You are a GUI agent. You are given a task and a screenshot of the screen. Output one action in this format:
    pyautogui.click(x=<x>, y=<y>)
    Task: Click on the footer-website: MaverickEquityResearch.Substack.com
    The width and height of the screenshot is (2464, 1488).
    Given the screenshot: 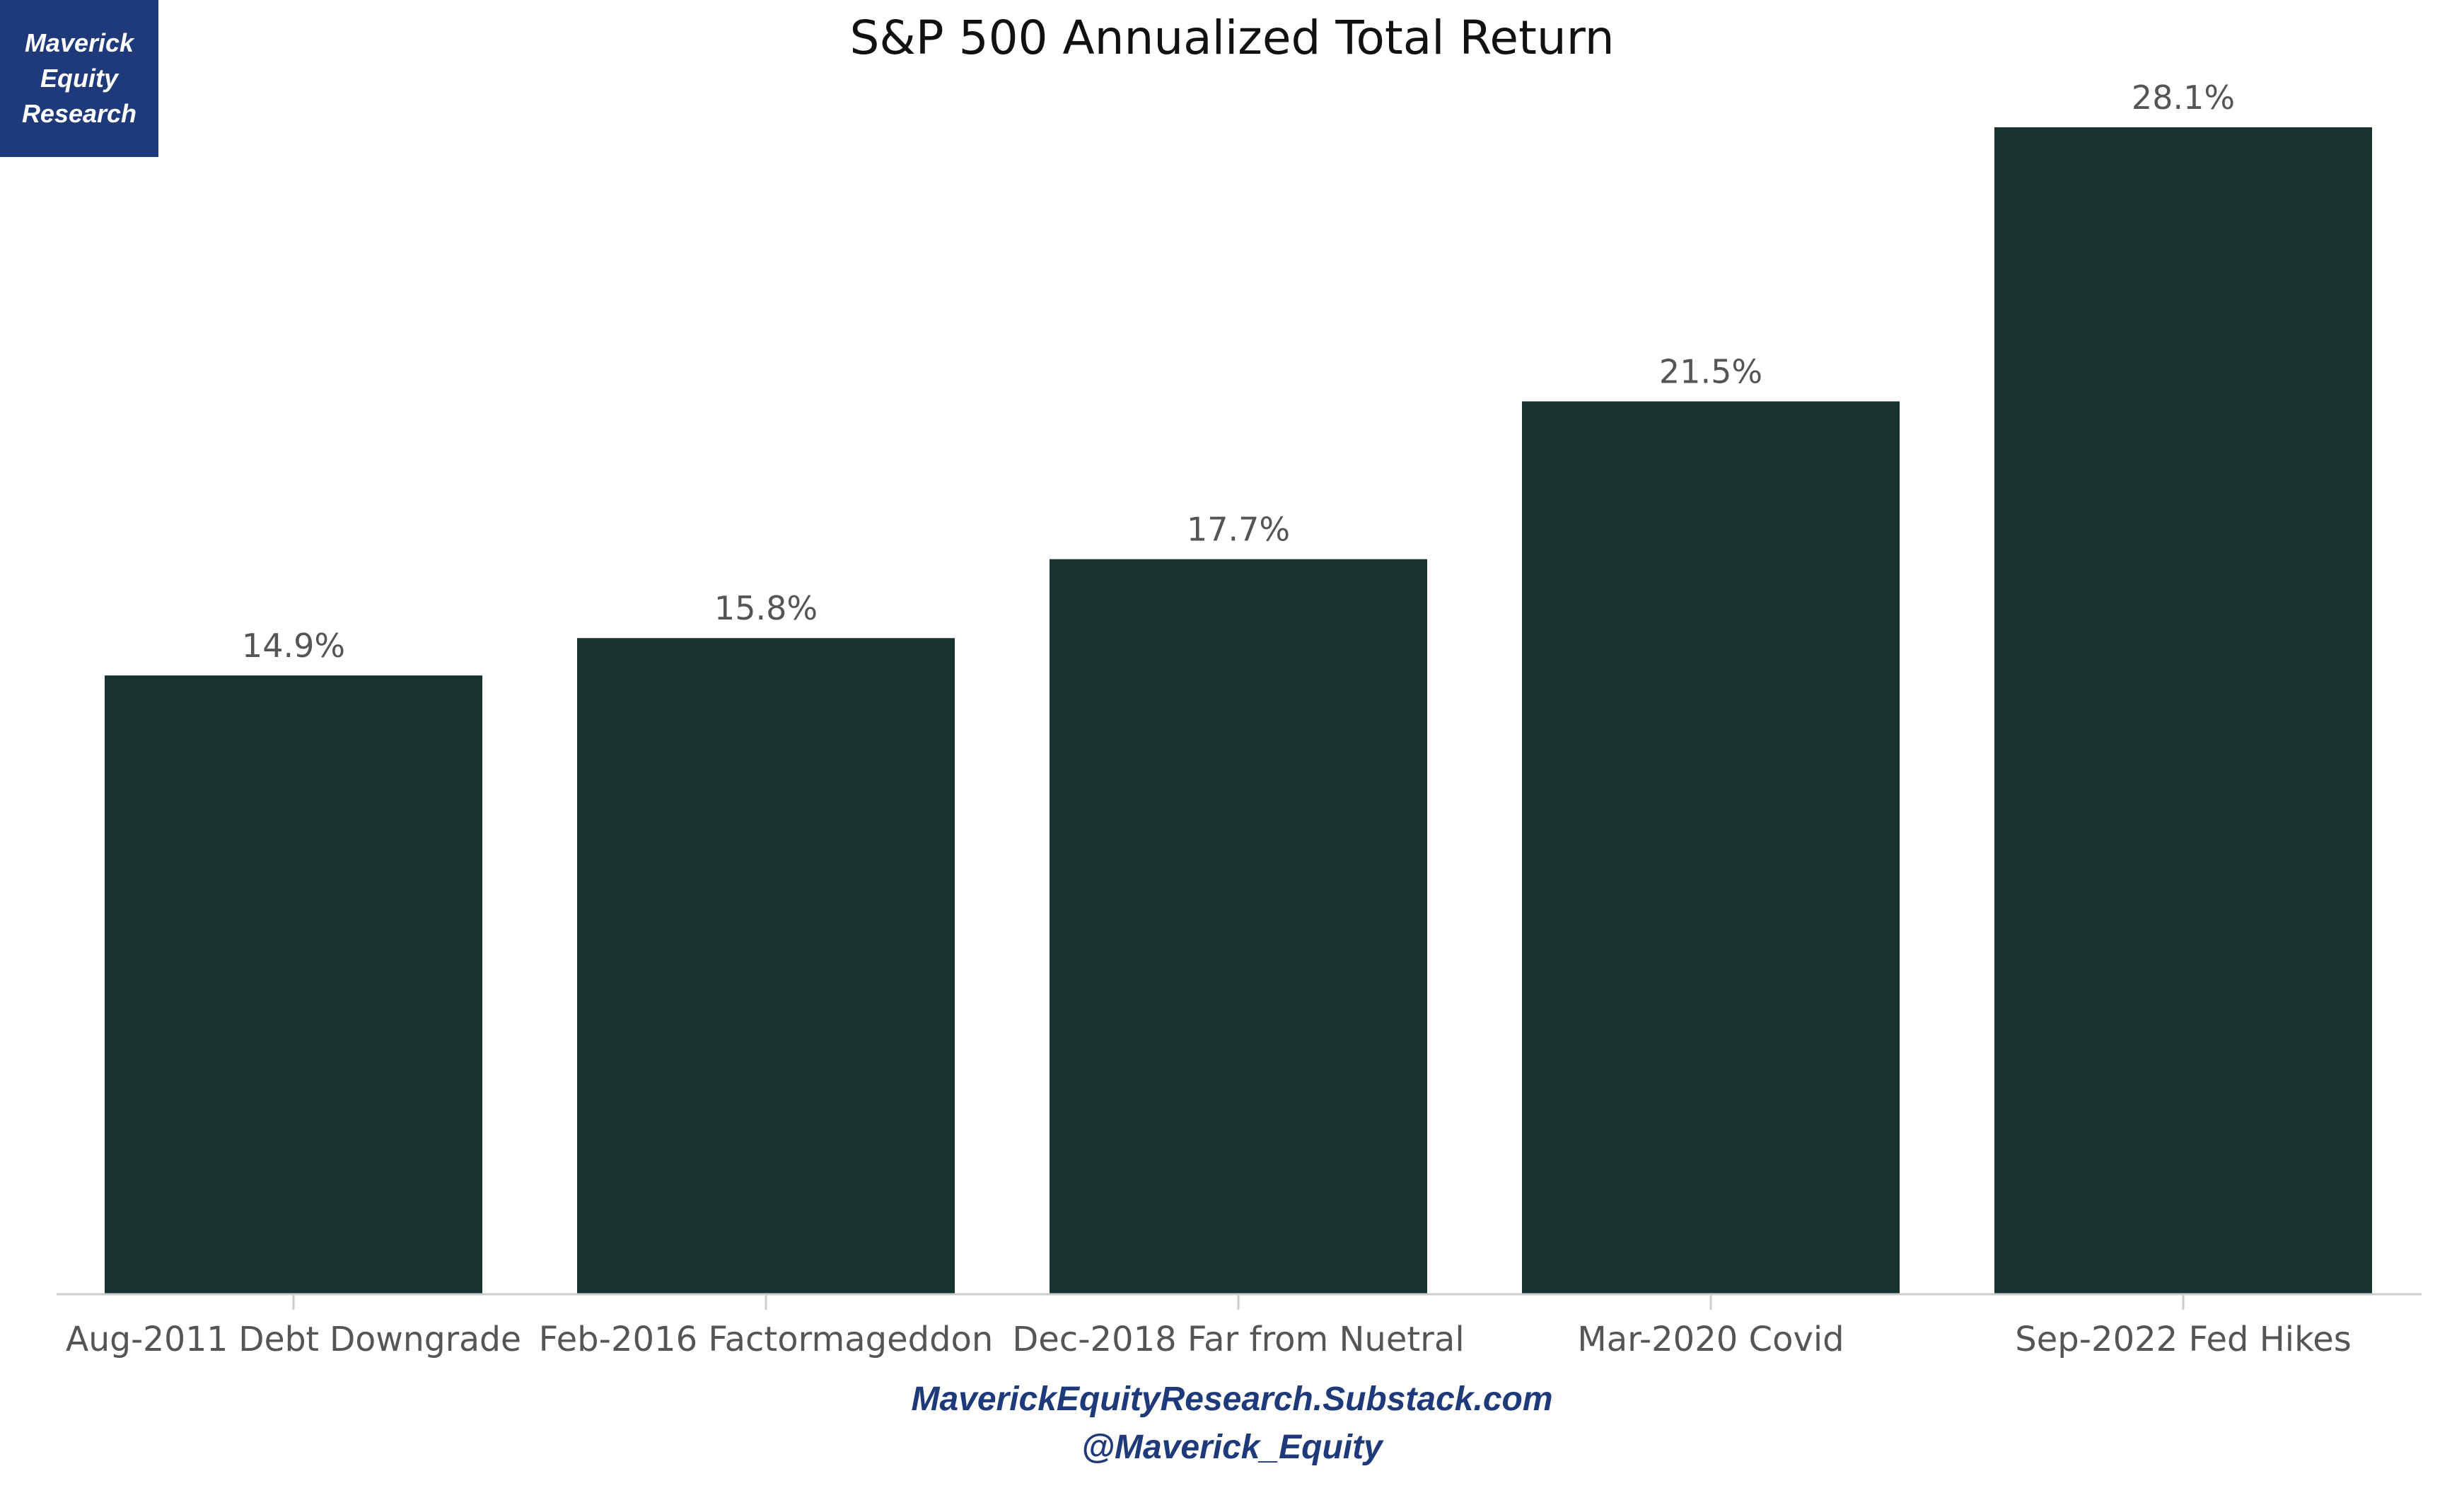 What is the action you would take?
    pyautogui.click(x=1232, y=1400)
    